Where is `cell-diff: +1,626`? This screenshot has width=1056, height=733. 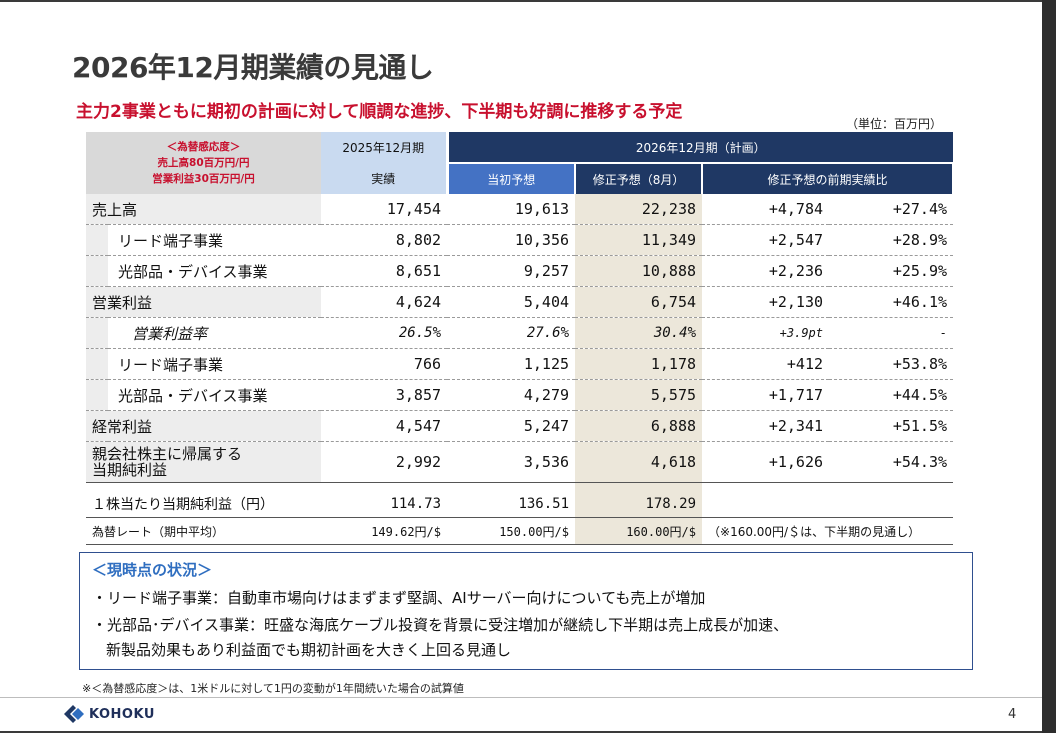 cell-diff: +1,626 is located at coordinates (766, 462).